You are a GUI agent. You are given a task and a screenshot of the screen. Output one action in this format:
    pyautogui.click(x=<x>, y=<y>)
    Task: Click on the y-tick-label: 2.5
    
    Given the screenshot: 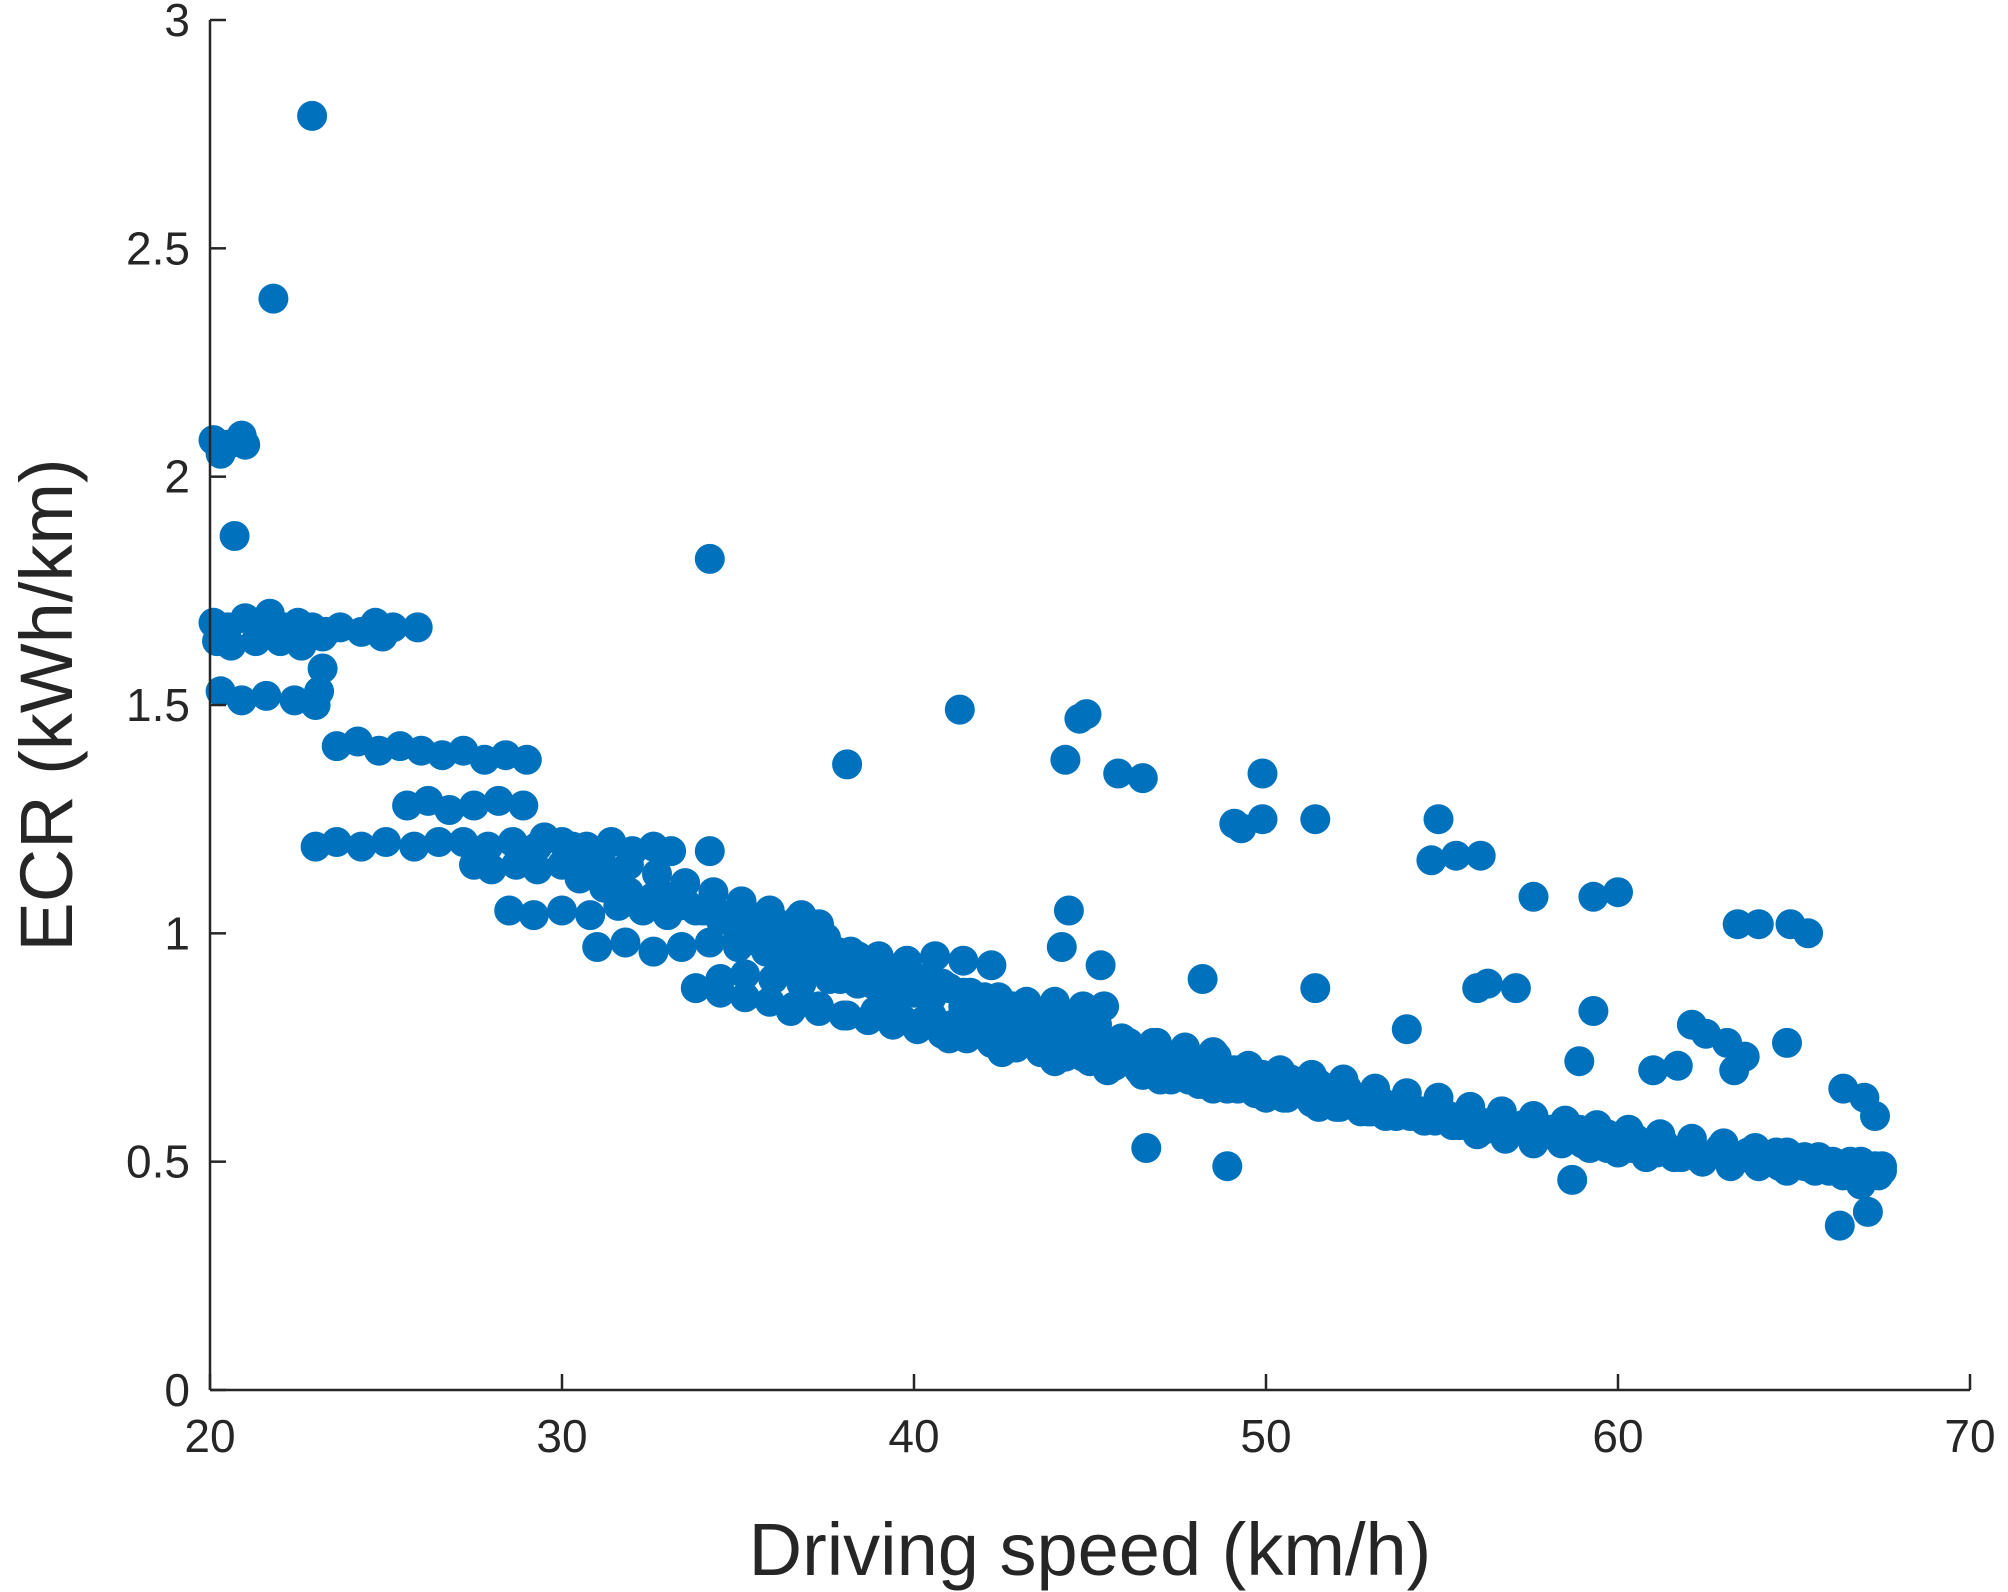 What is the action you would take?
    pyautogui.click(x=158, y=248)
    